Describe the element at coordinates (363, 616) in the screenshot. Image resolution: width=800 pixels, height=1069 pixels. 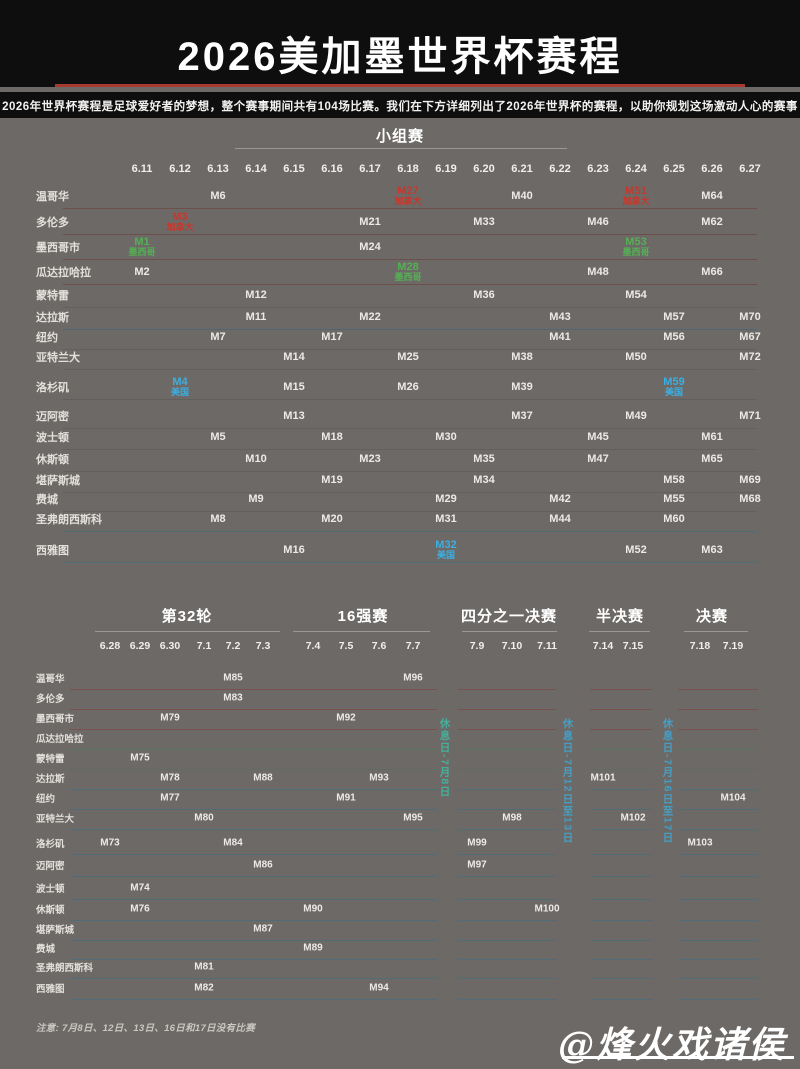
I see `knockout-stage-title: 16强赛` at that location.